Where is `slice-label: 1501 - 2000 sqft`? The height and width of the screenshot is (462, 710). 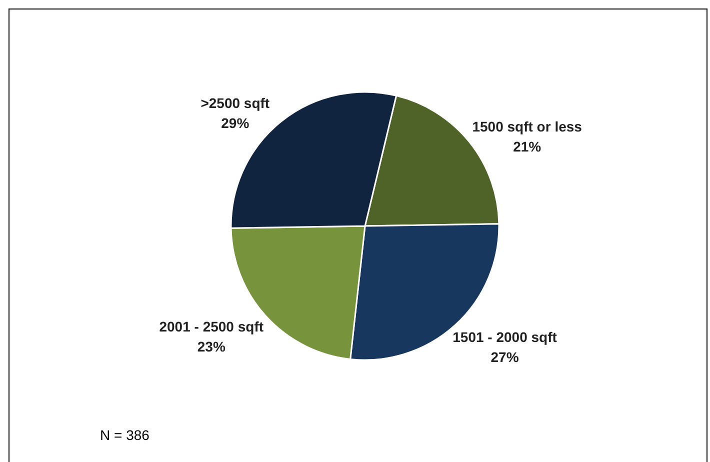
slice-label: 1501 - 2000 sqft is located at coordinates (505, 336).